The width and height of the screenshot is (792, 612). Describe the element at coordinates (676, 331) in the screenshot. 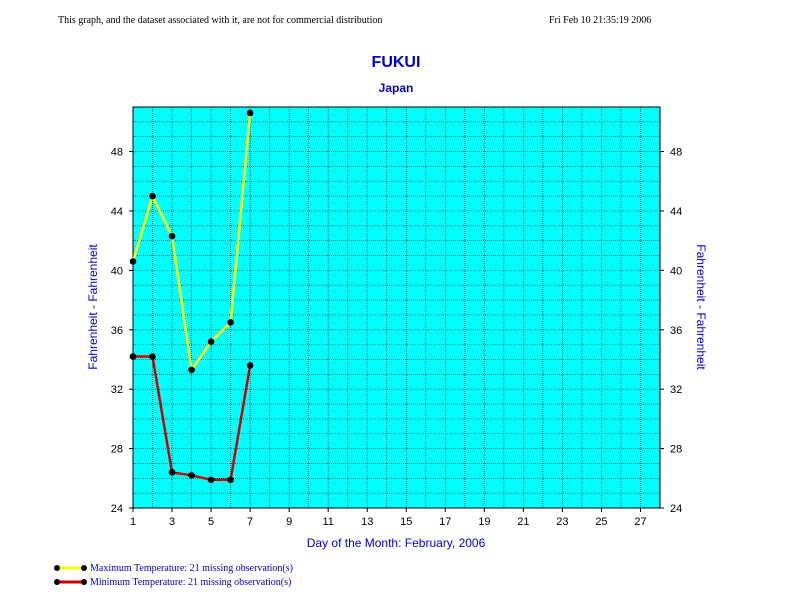

I see `y-tick-label-right: 36` at that location.